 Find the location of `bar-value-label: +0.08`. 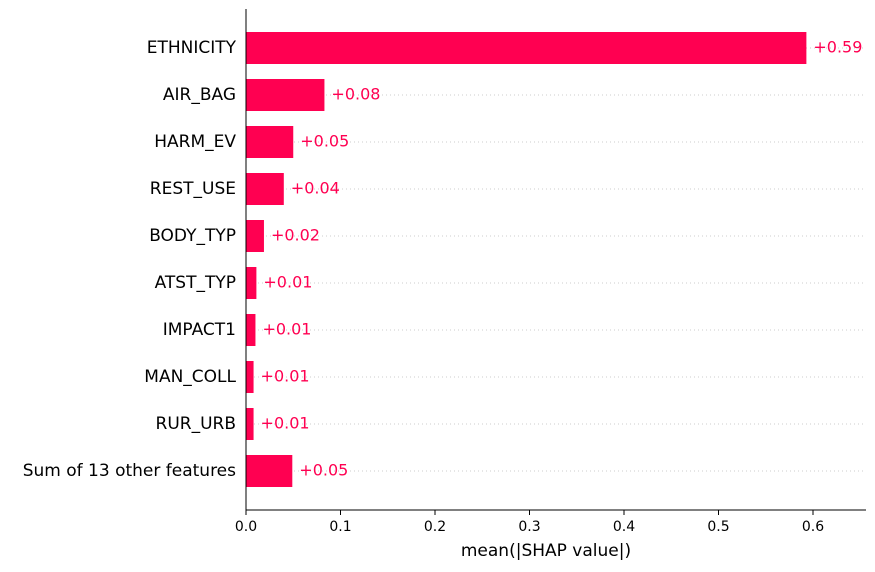

bar-value-label: +0.08 is located at coordinates (355, 94).